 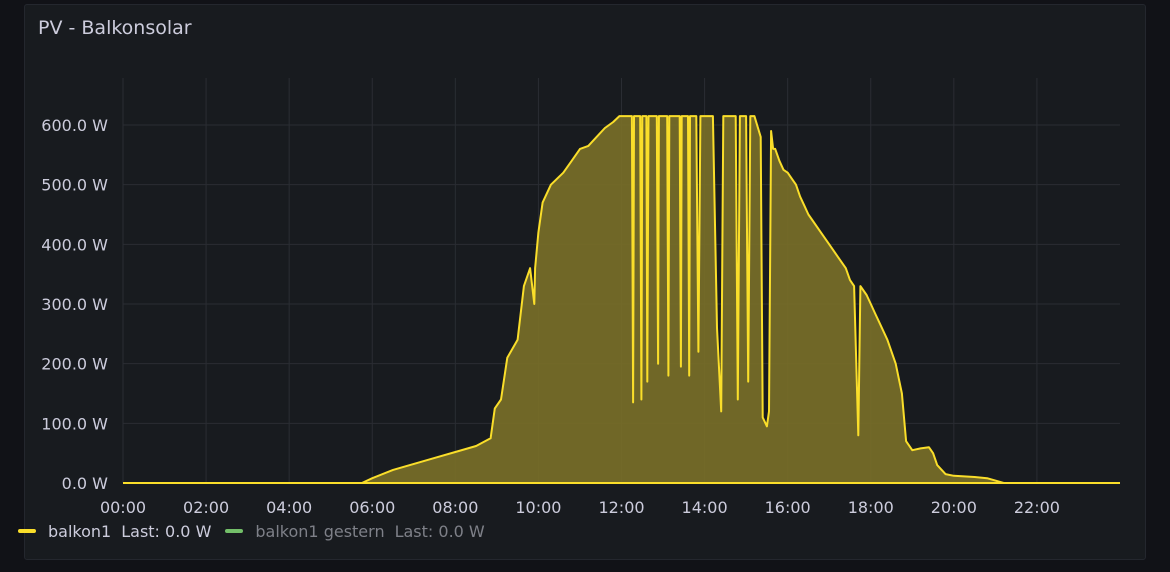 What do you see at coordinates (74, 244) in the screenshot?
I see `y-tick-label: 400.0 W` at bounding box center [74, 244].